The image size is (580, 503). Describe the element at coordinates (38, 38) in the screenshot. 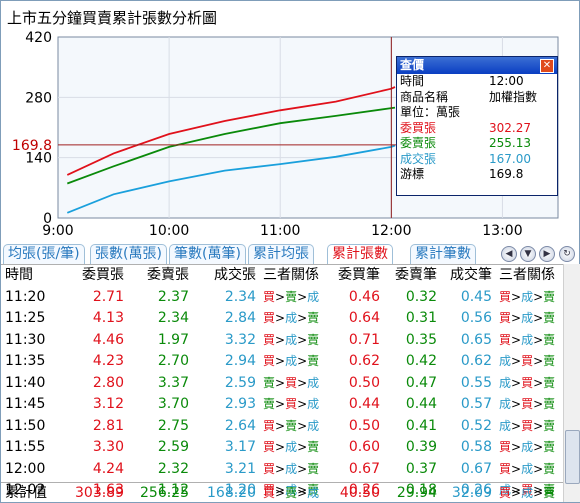

I see `y-tick-label: 420` at that location.